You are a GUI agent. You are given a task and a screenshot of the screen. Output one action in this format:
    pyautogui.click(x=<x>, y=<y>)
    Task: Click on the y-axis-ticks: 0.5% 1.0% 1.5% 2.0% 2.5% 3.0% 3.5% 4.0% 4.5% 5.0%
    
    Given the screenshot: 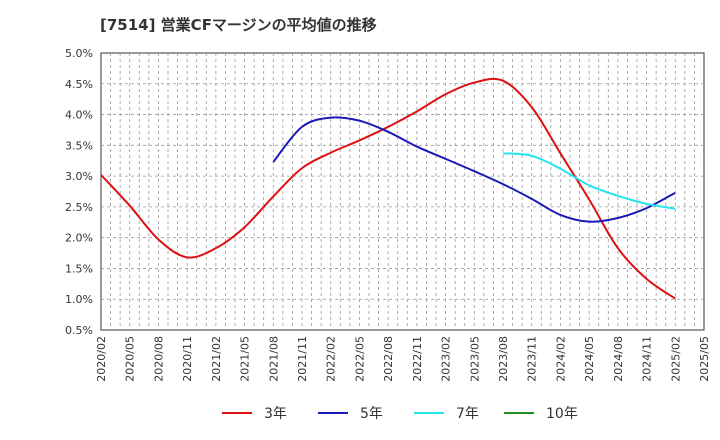 What is the action you would take?
    pyautogui.click(x=79, y=192)
    